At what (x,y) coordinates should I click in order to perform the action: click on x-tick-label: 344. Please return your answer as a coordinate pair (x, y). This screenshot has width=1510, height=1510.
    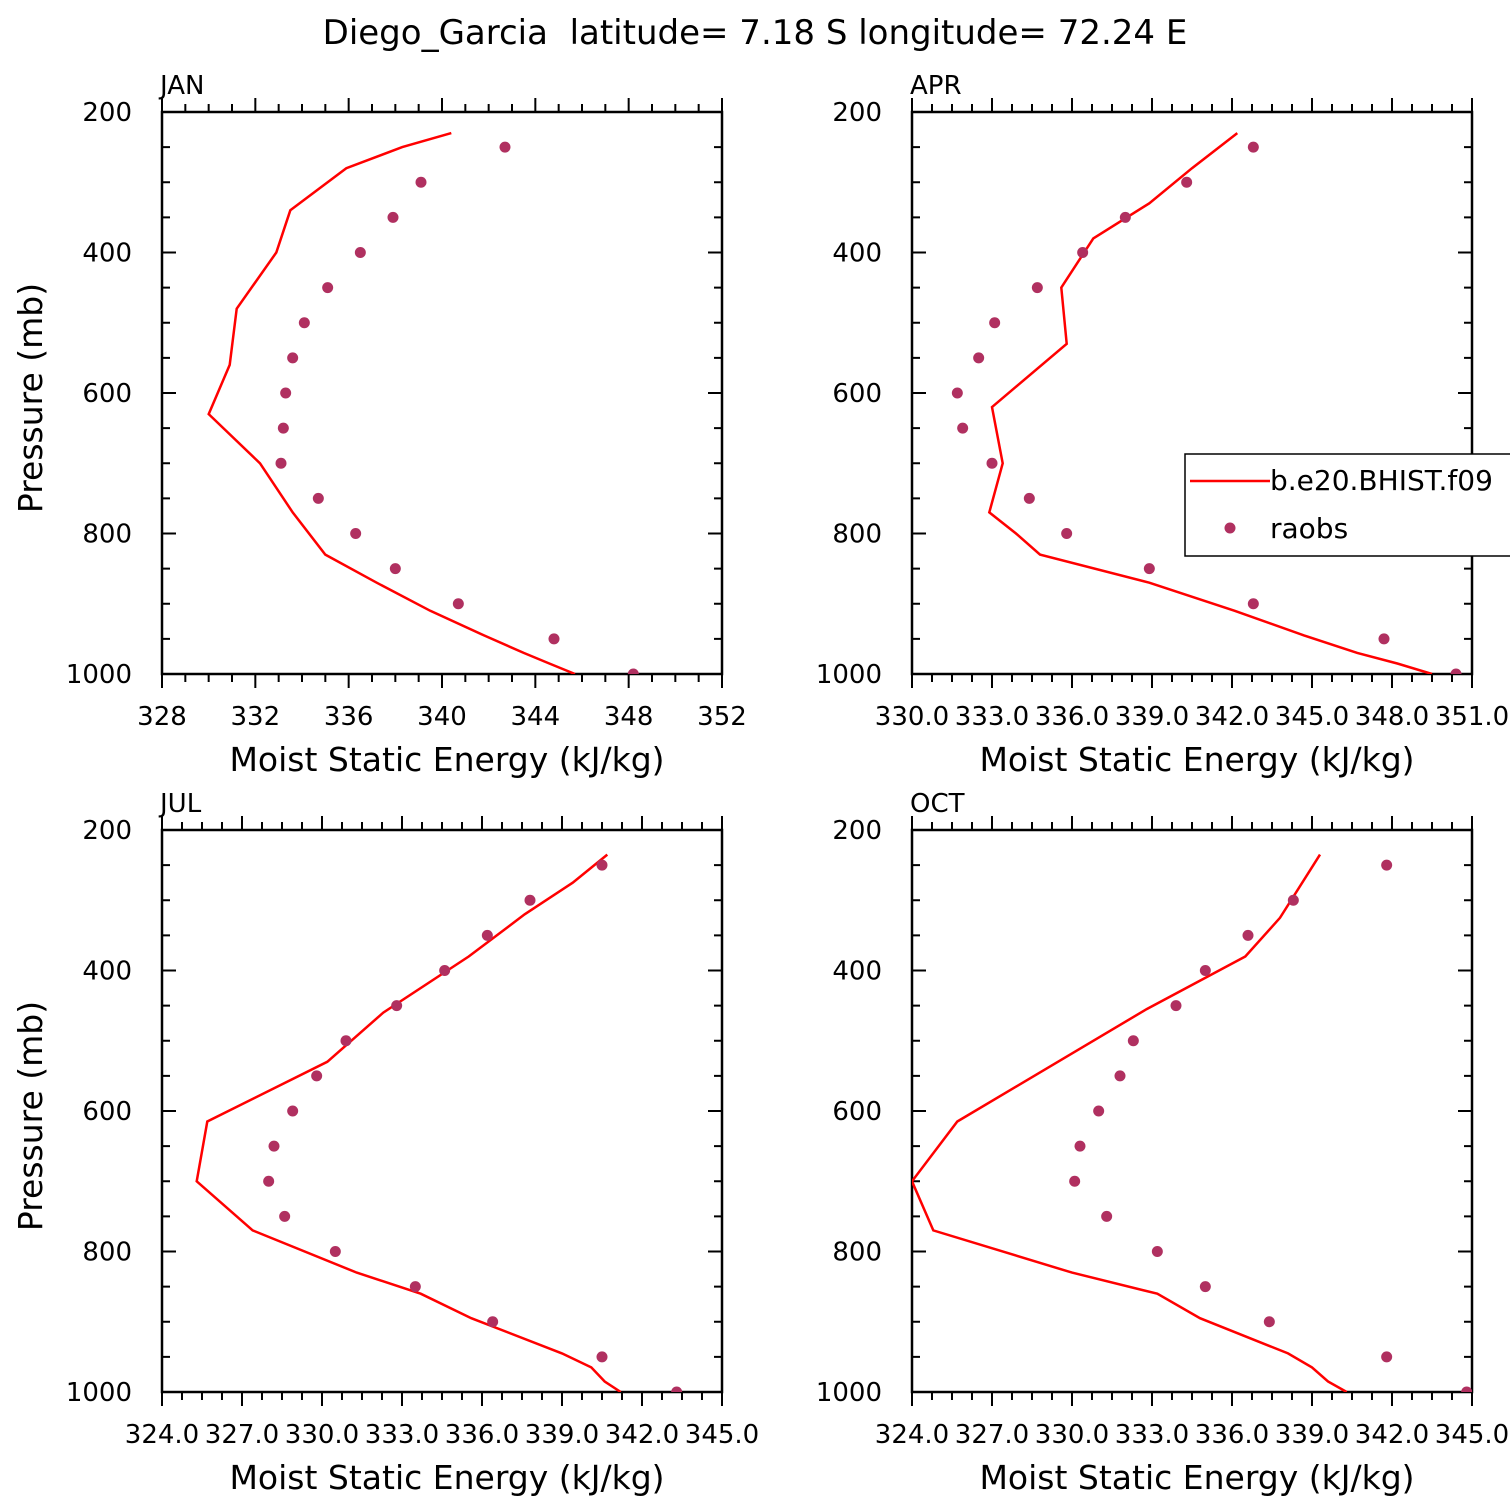
    Looking at the image, I should click on (536, 717).